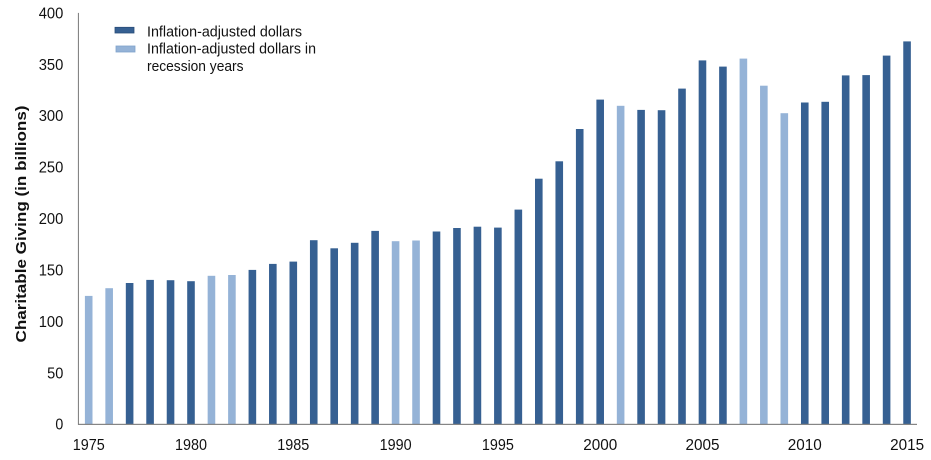 This screenshot has height=460, width=931. What do you see at coordinates (805, 445) in the screenshot?
I see `svg-text: 2010` at bounding box center [805, 445].